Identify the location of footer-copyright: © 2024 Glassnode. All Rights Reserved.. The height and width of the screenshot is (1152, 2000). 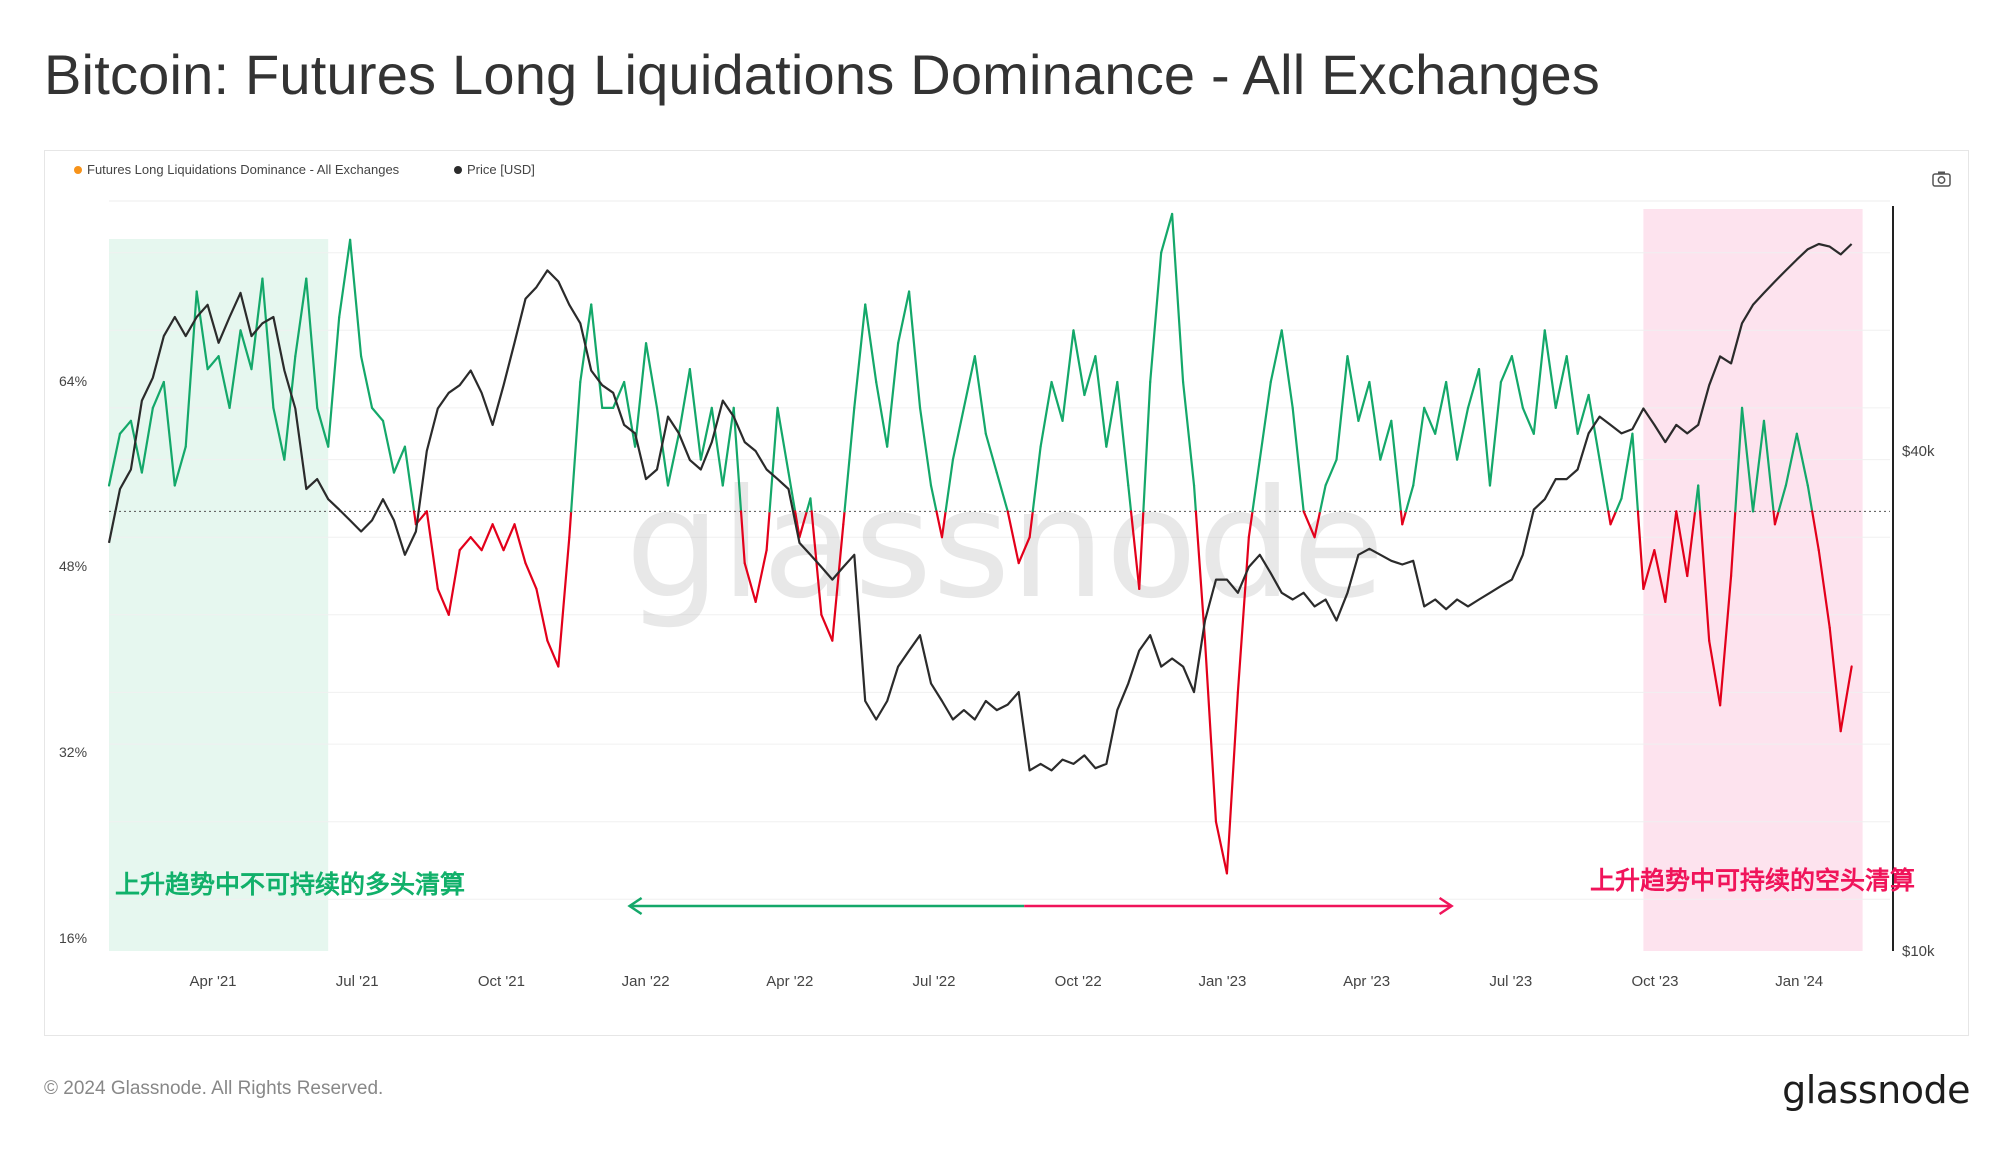
(214, 1088).